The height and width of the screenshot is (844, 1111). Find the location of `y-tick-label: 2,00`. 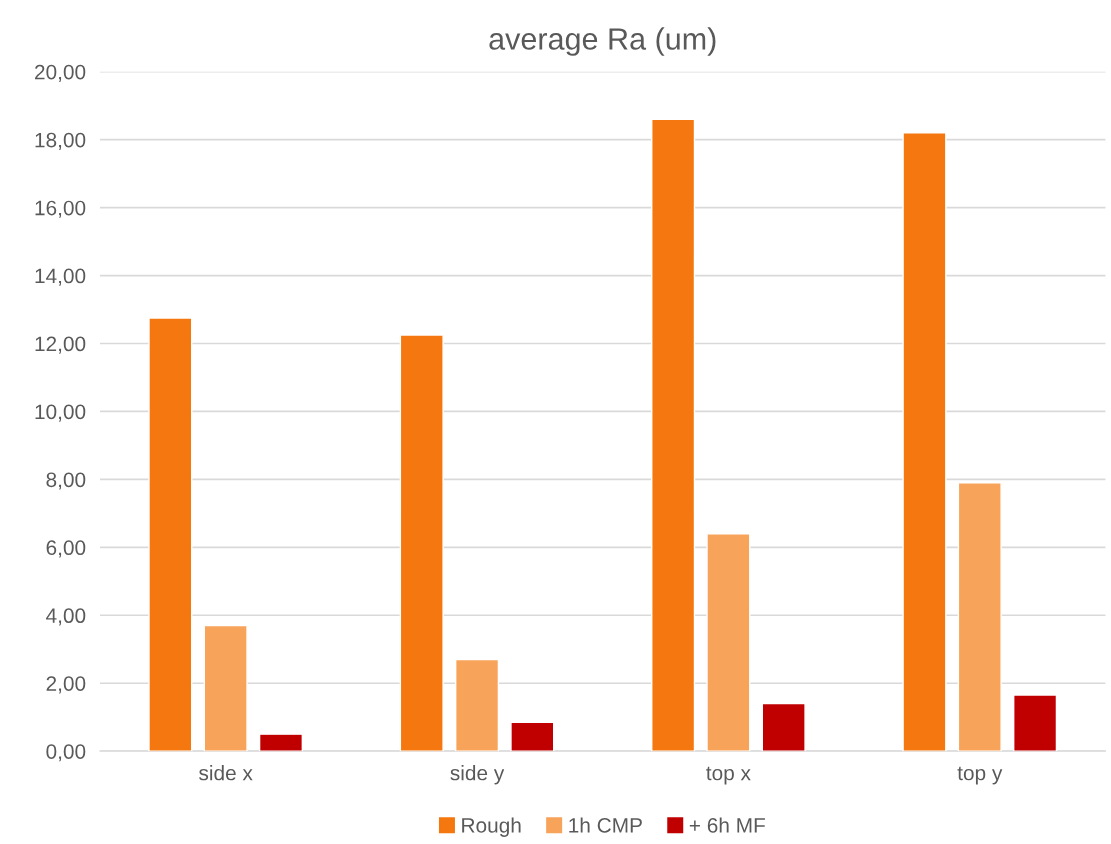

y-tick-label: 2,00 is located at coordinates (66, 685).